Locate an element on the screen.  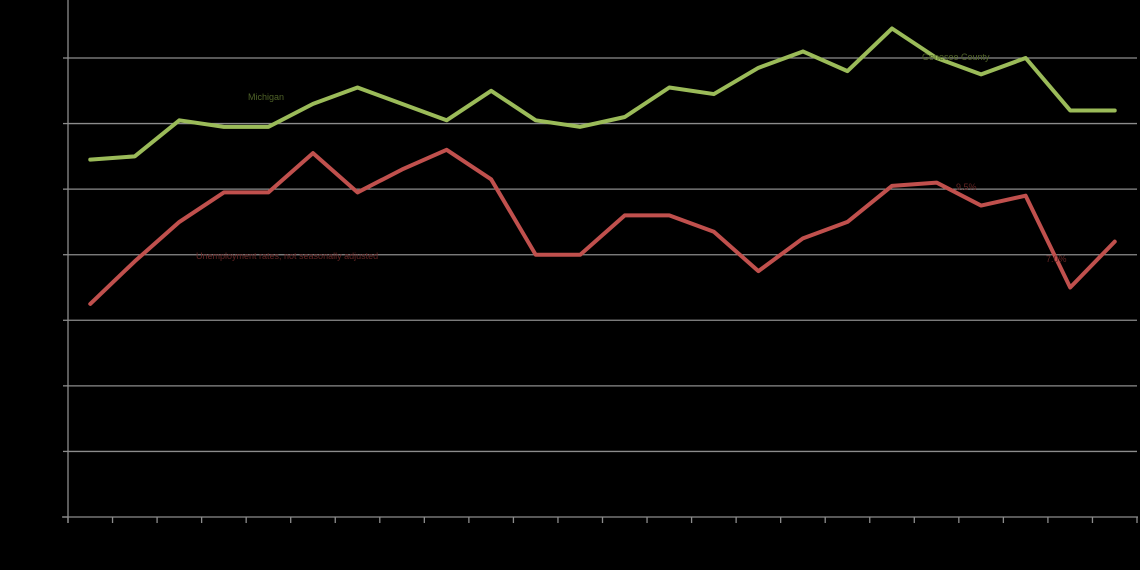
annotation-label: 7.0% is located at coordinates (1056, 259).